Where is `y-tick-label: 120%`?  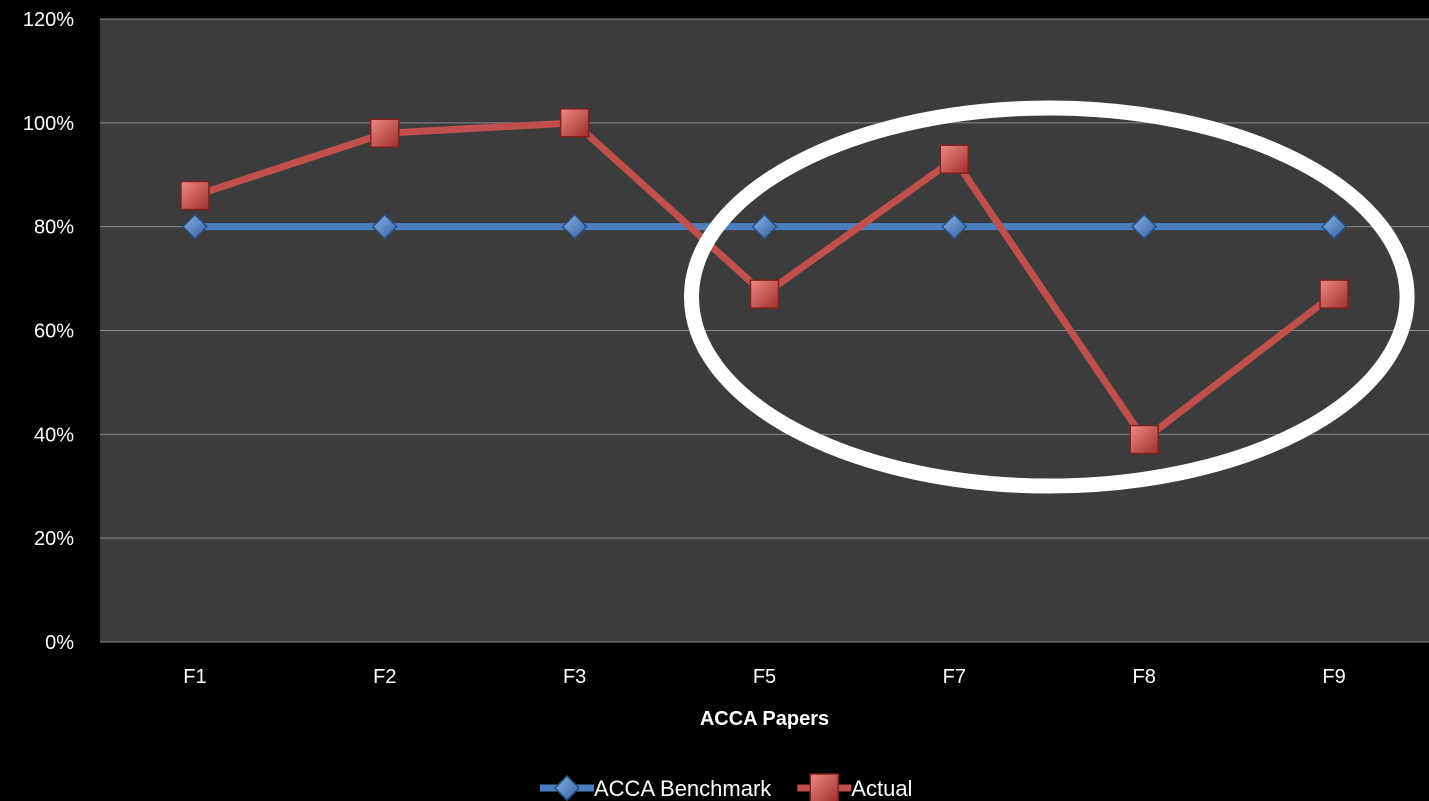
y-tick-label: 120% is located at coordinates (48, 20).